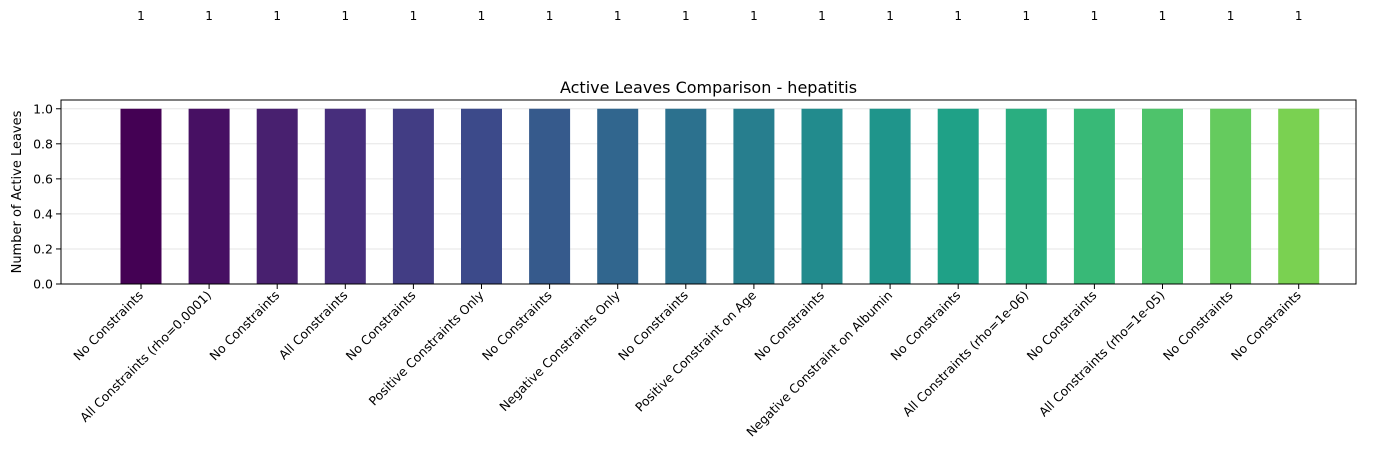 Image resolution: width=1390 pixels, height=470 pixels. I want to click on x-tick-label: Negative Constraints Only, so click(559, 350).